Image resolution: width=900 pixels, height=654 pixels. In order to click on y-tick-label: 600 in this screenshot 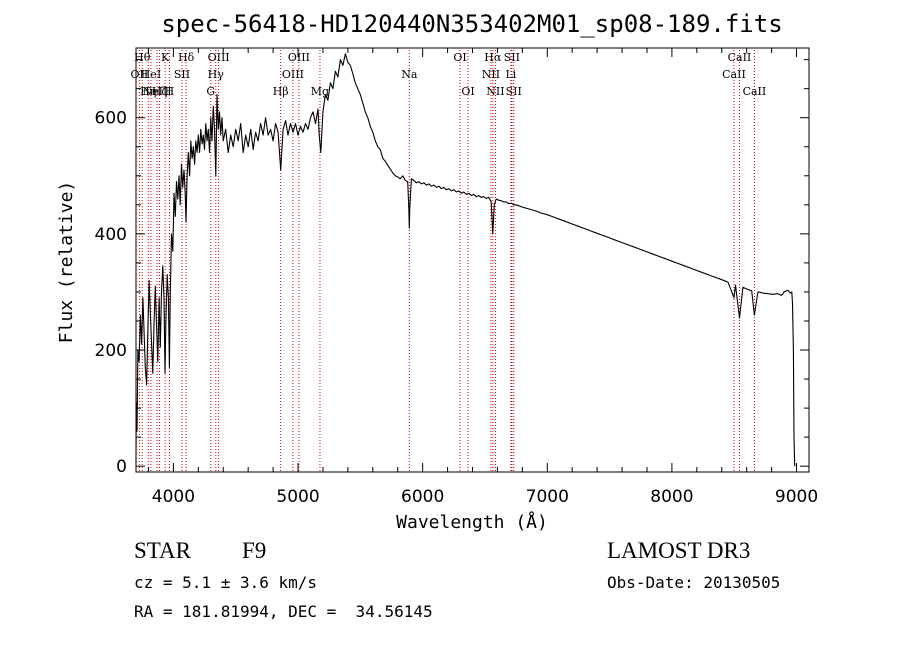, I will do `click(111, 119)`.